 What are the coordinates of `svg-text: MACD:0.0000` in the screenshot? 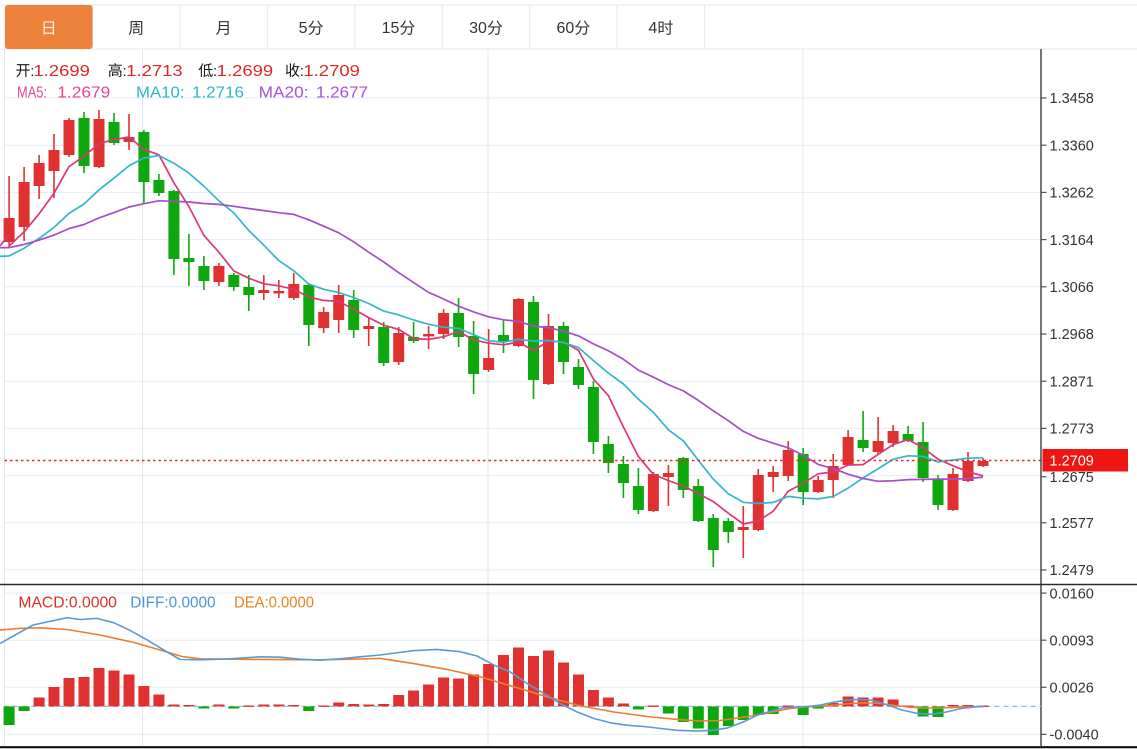 It's located at (67, 602).